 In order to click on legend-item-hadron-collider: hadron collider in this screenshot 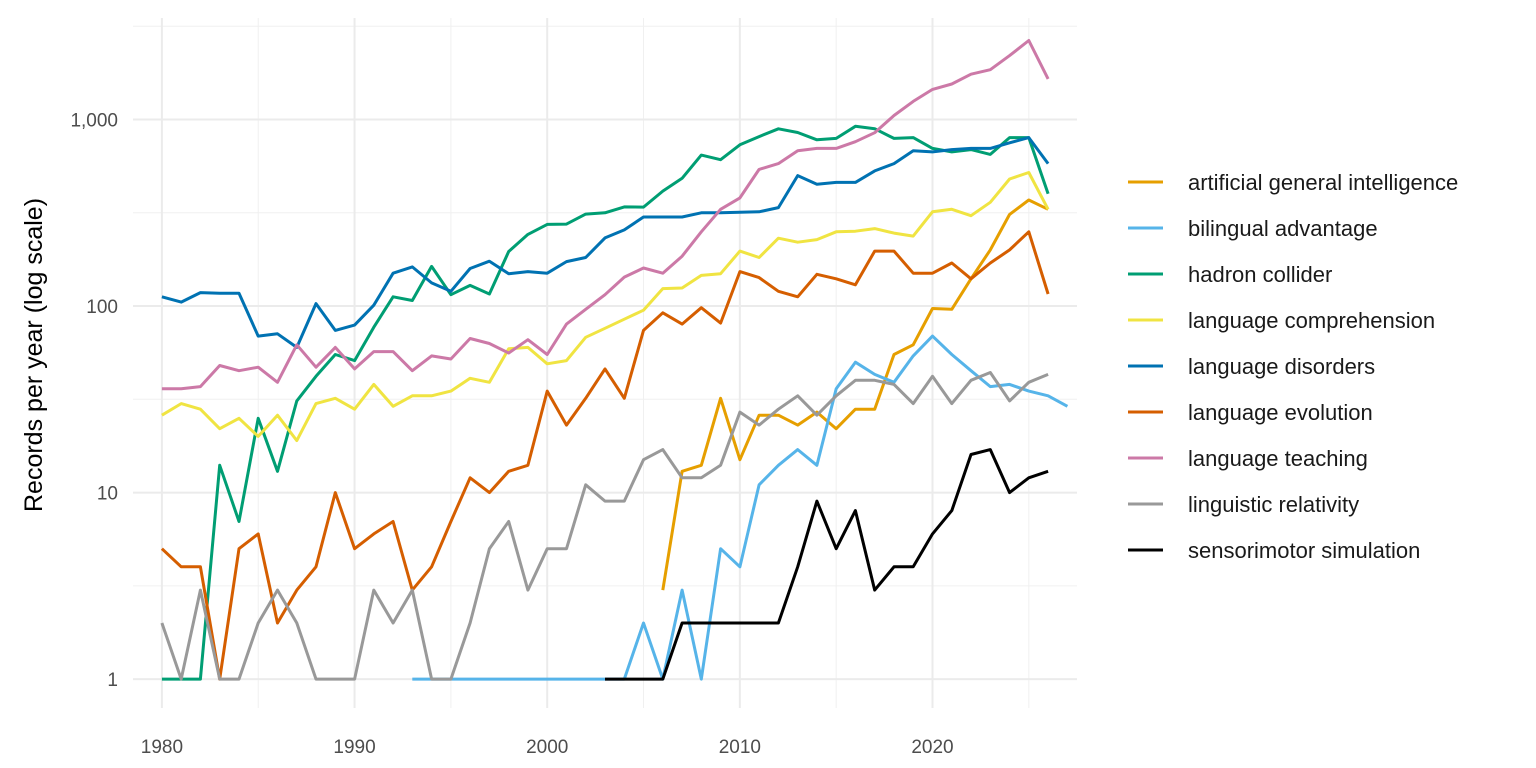, I will do `click(1230, 274)`.